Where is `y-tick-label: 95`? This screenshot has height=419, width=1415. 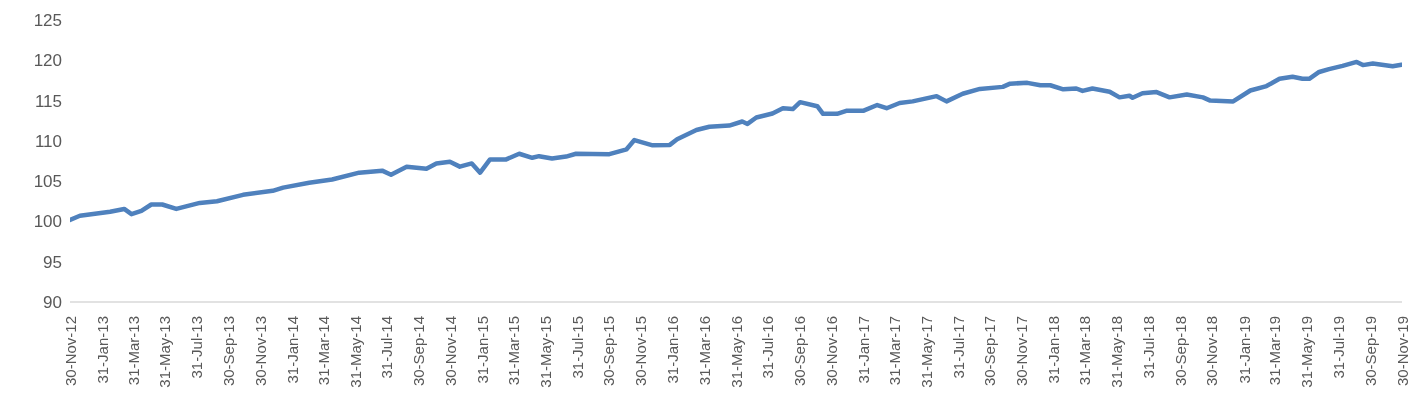
y-tick-label: 95 is located at coordinates (52, 262).